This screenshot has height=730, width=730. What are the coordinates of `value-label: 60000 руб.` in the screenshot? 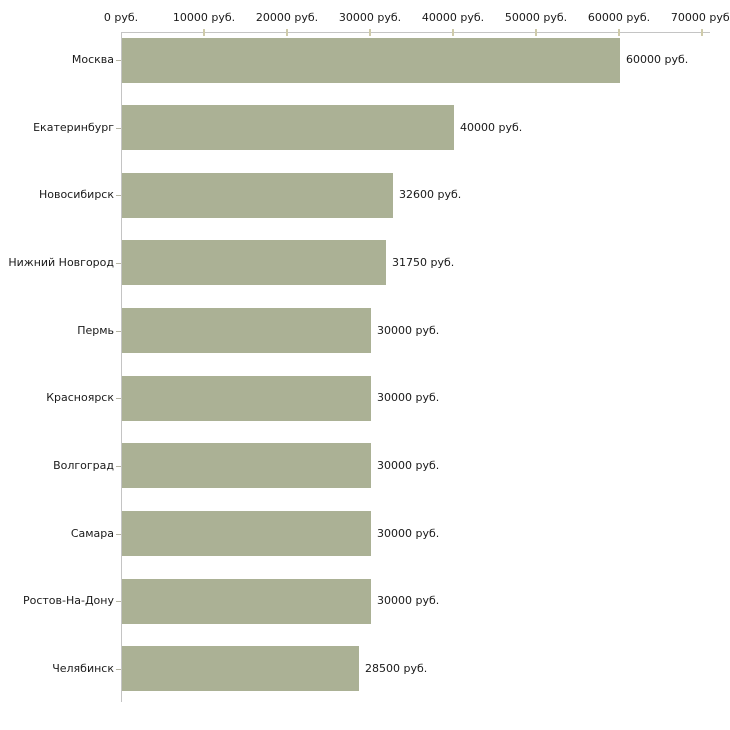 It's located at (657, 59).